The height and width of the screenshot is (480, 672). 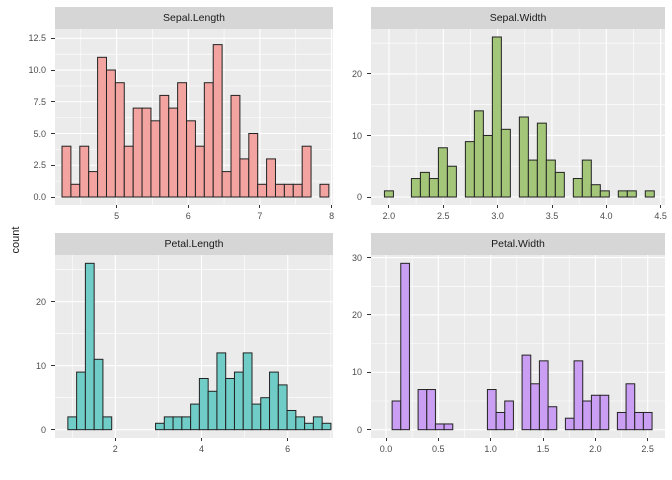 I want to click on x-tick-label: 3.0, so click(x=497, y=216).